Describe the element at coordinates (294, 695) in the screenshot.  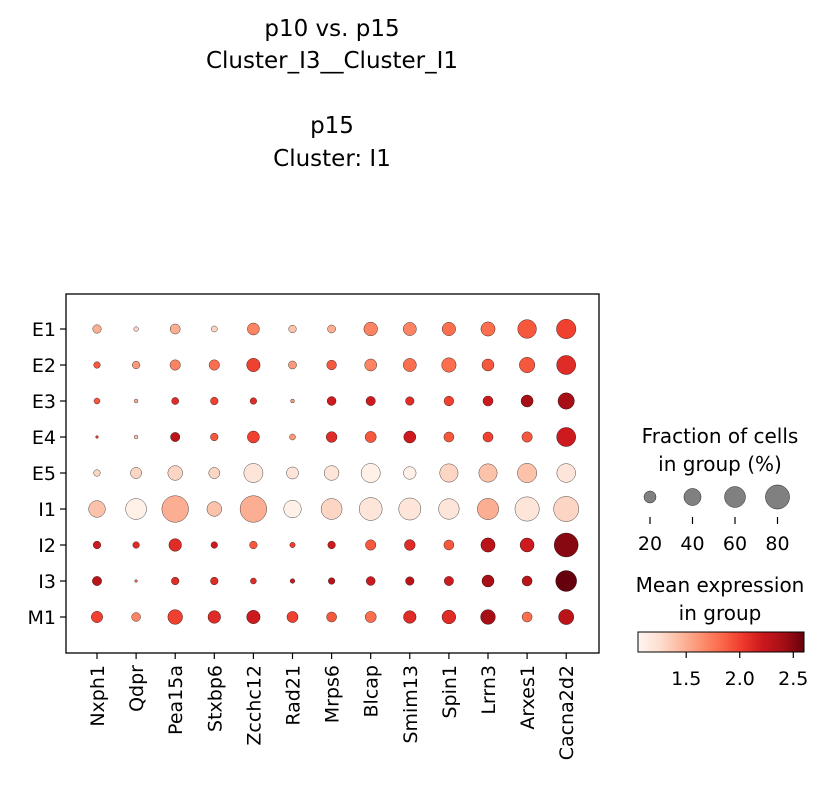
I see `x-tick-label: Rad21` at that location.